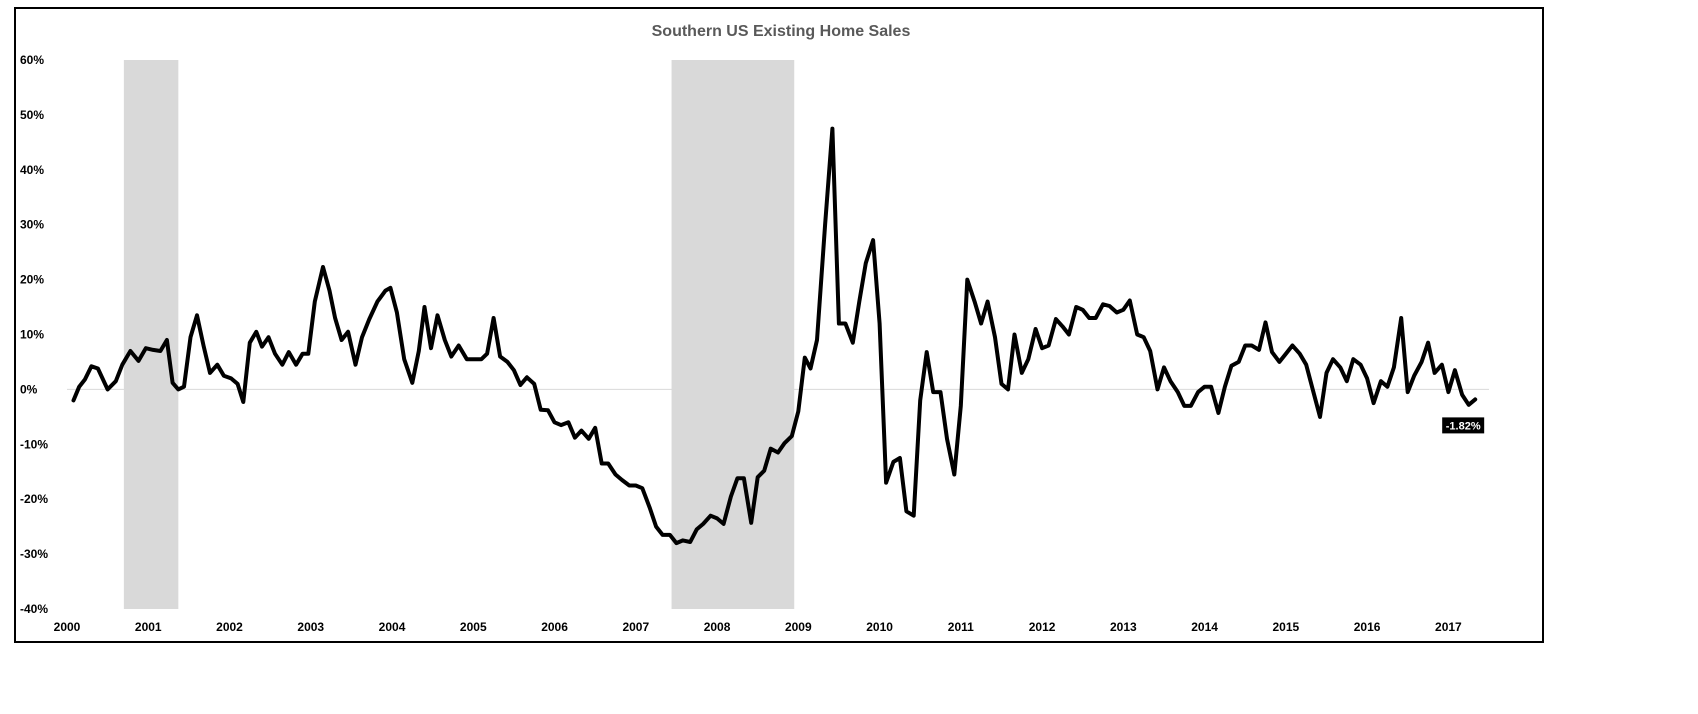 The width and height of the screenshot is (1698, 714). What do you see at coordinates (34, 444) in the screenshot?
I see `y-tick-label: -10%` at bounding box center [34, 444].